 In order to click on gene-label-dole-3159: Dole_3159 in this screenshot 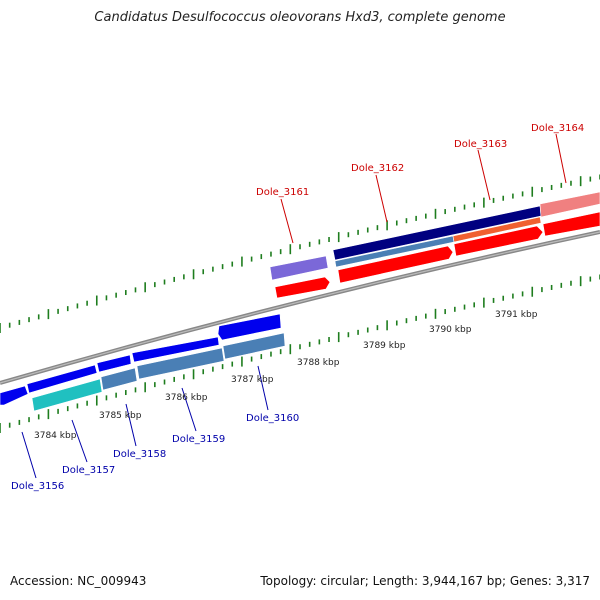, I will do `click(198, 439)`.